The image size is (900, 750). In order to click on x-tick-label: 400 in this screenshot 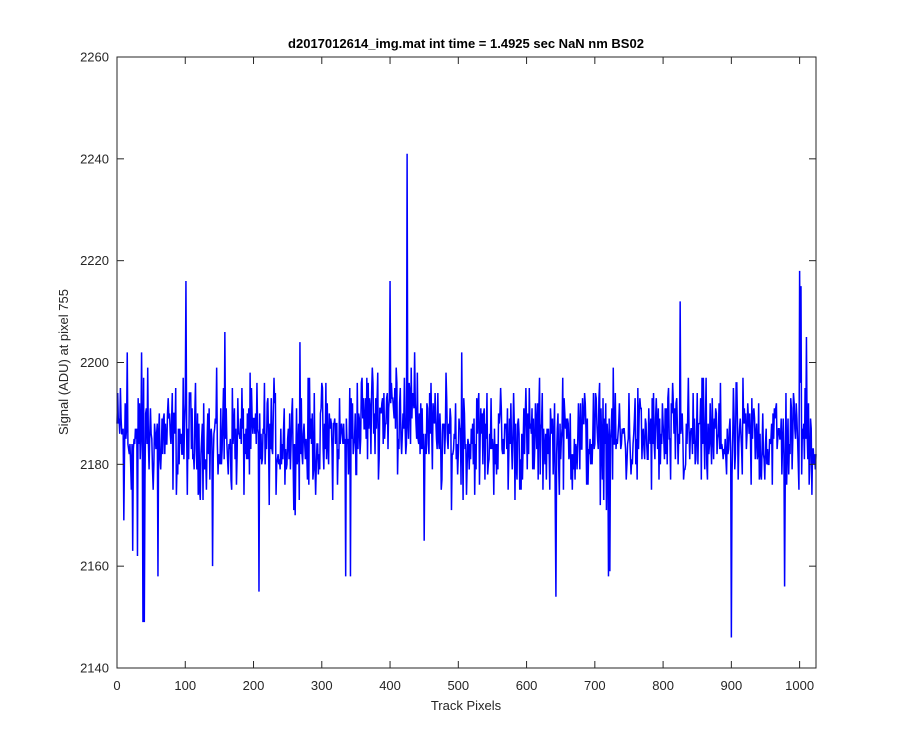, I will do `click(390, 685)`.